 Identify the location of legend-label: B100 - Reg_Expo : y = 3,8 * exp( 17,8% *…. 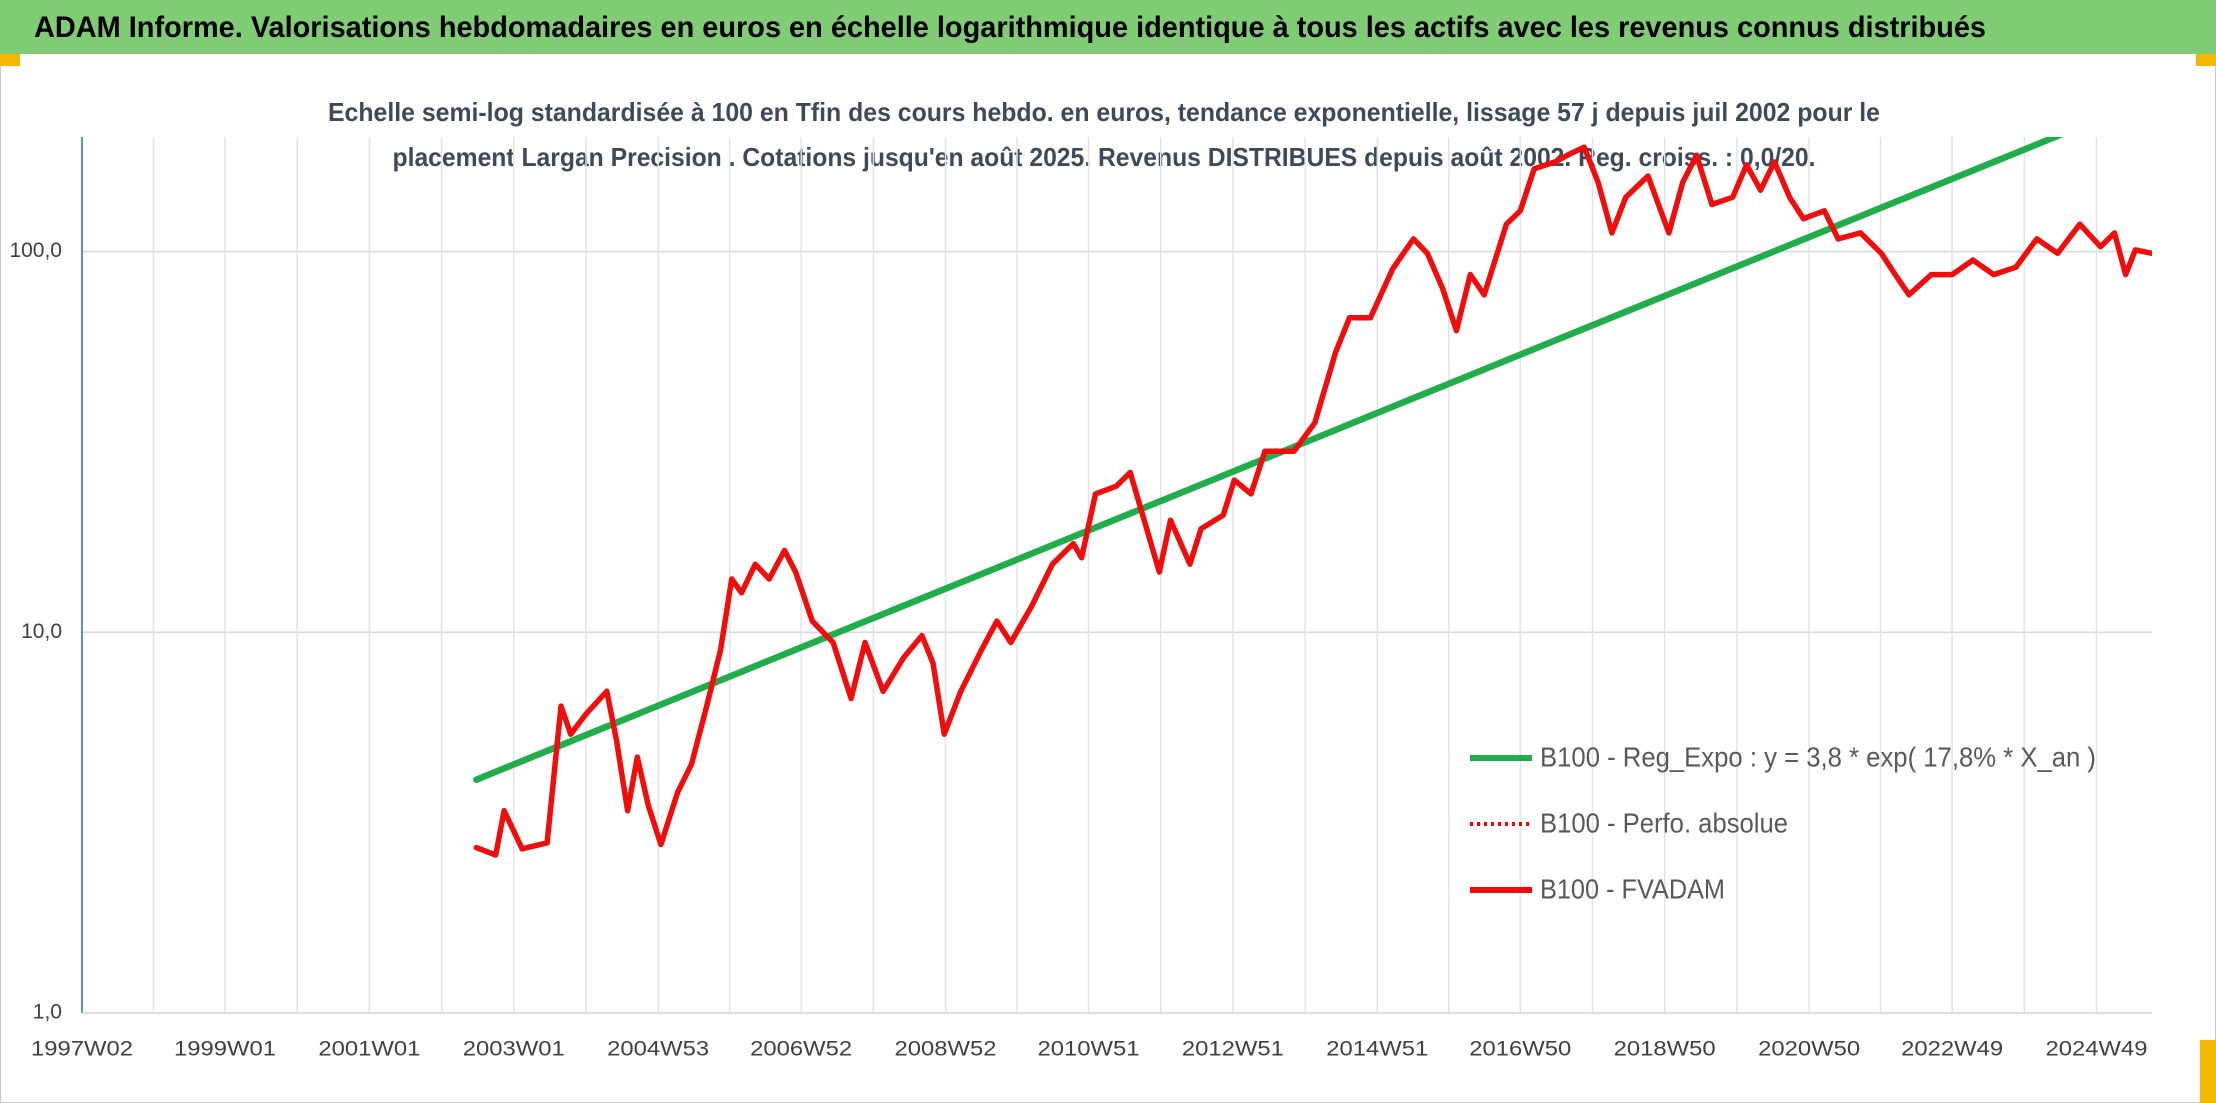
(1818, 756).